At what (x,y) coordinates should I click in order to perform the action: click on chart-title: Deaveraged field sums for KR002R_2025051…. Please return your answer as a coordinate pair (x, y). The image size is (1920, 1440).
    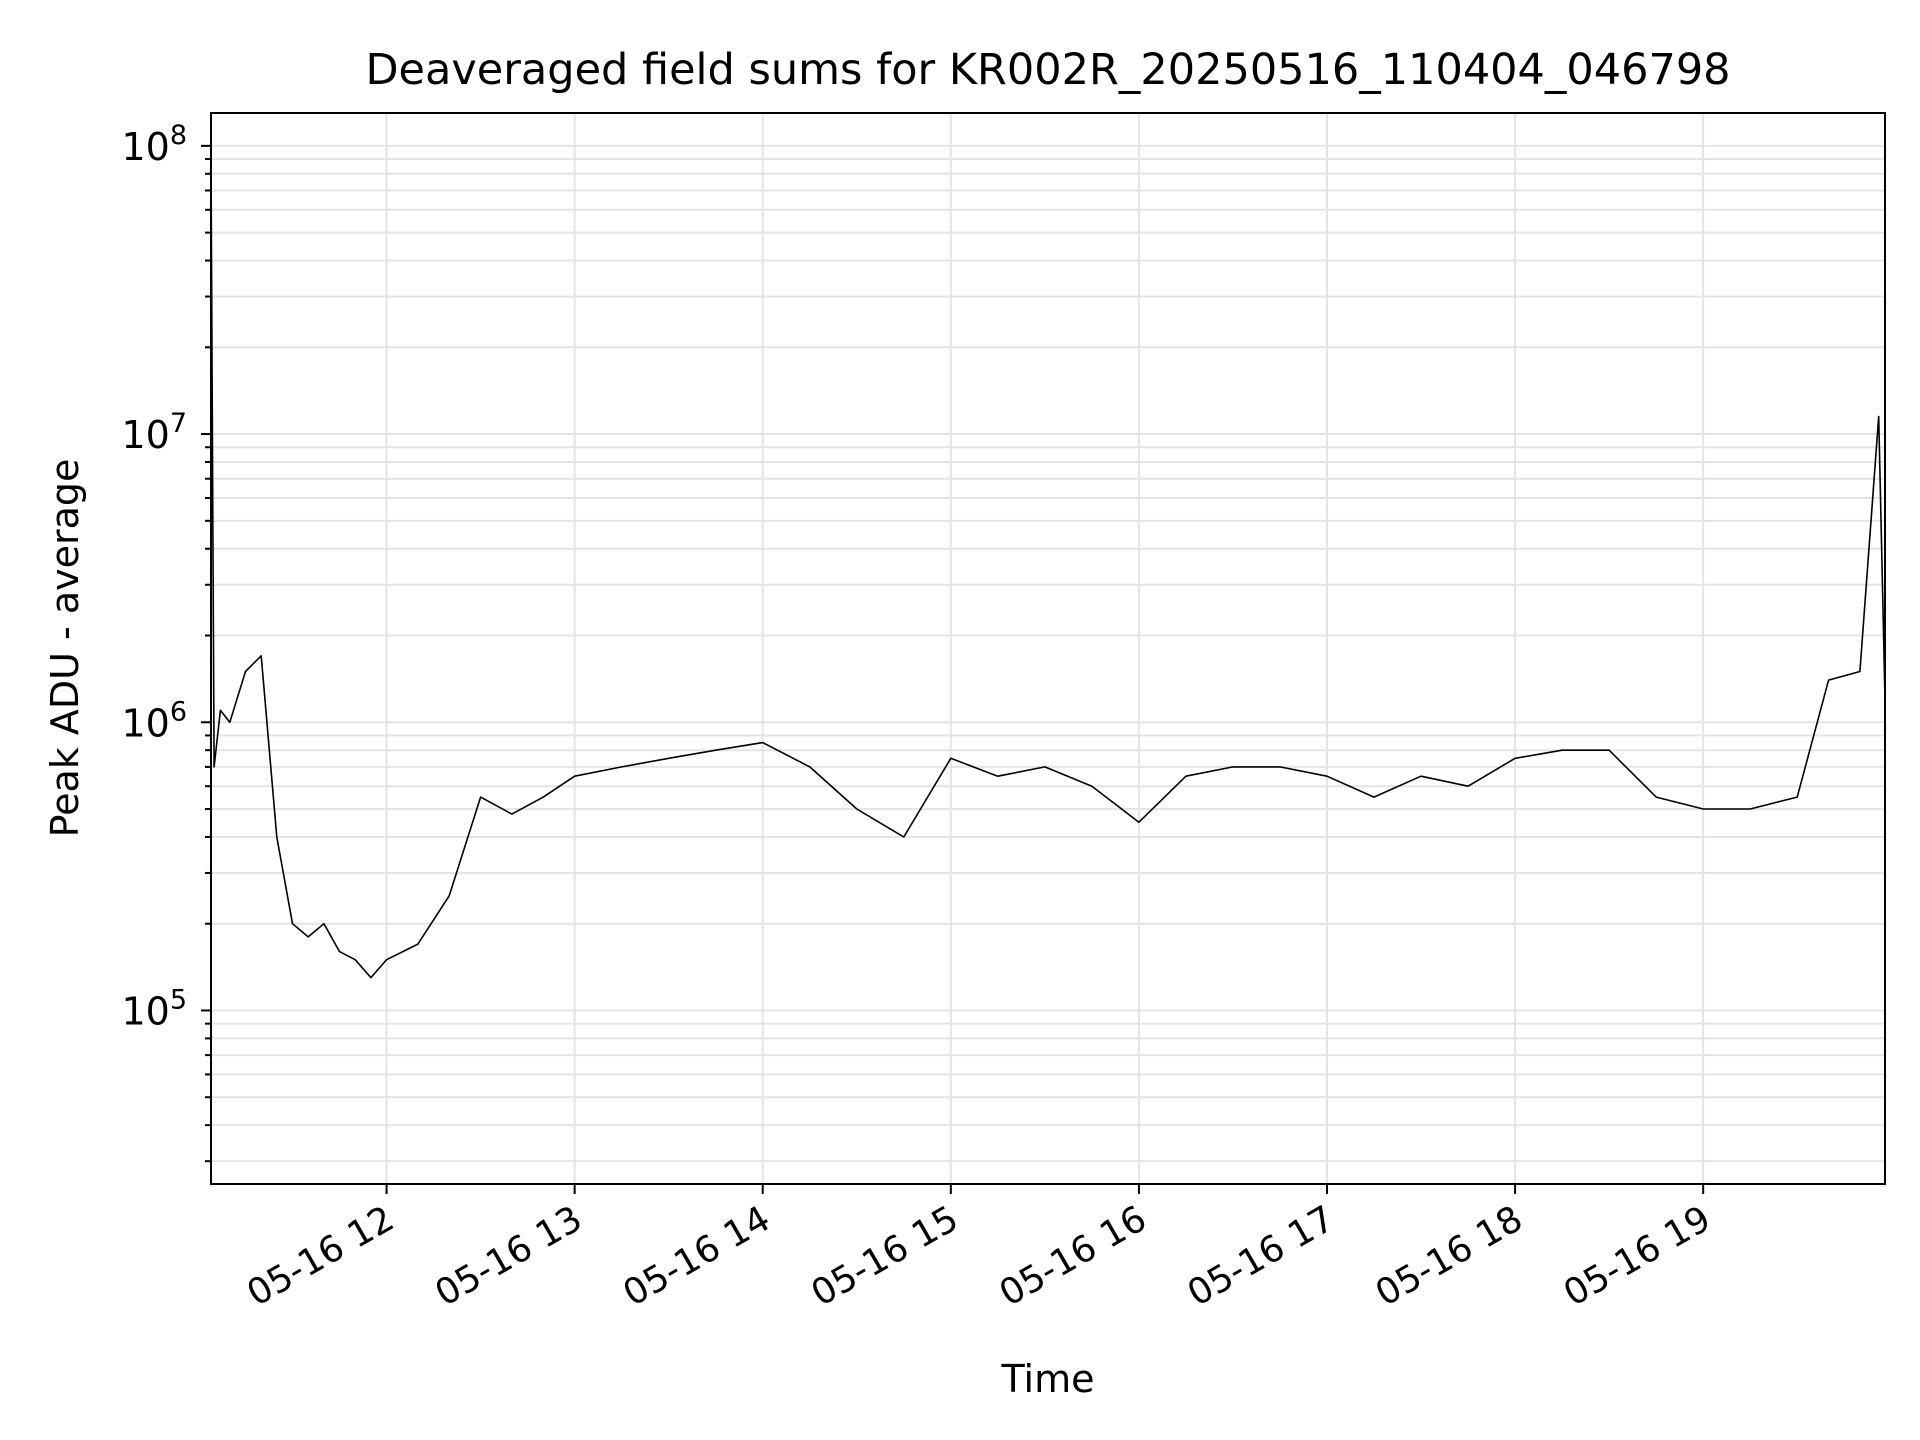
    Looking at the image, I should click on (1047, 70).